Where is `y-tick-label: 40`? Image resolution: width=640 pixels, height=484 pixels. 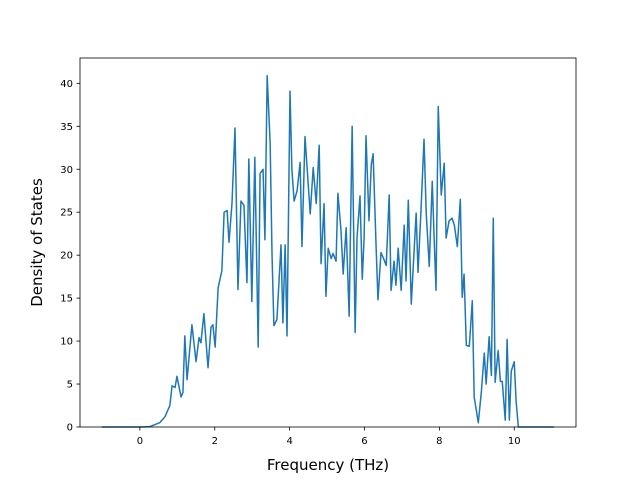
y-tick-label: 40 is located at coordinates (66, 84).